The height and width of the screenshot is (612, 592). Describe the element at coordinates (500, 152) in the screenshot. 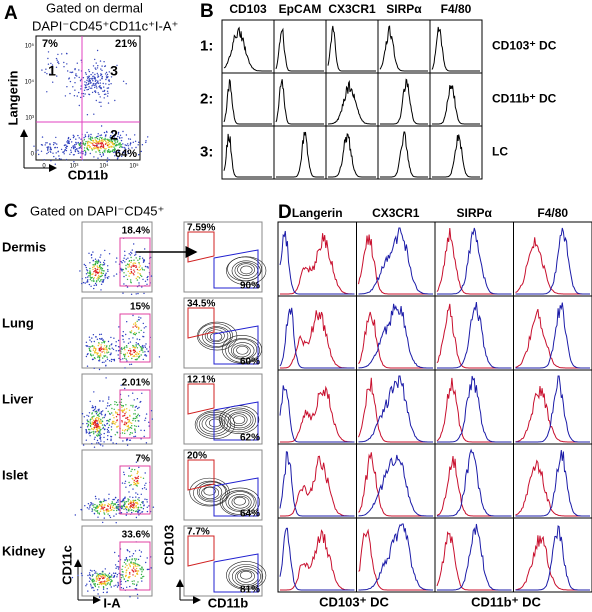

I see `population-label: LC` at that location.